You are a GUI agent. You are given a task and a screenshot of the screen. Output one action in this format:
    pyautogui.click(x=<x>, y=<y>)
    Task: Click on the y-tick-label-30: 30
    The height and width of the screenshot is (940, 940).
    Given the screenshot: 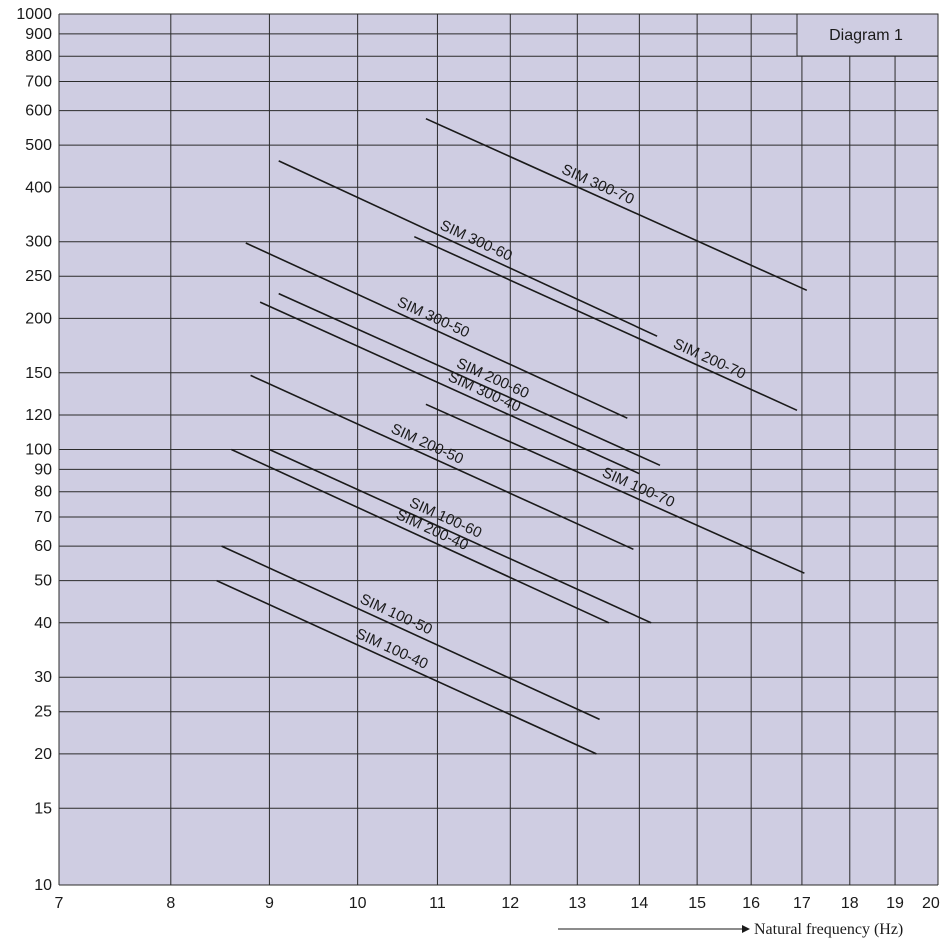 What is the action you would take?
    pyautogui.click(x=43, y=677)
    